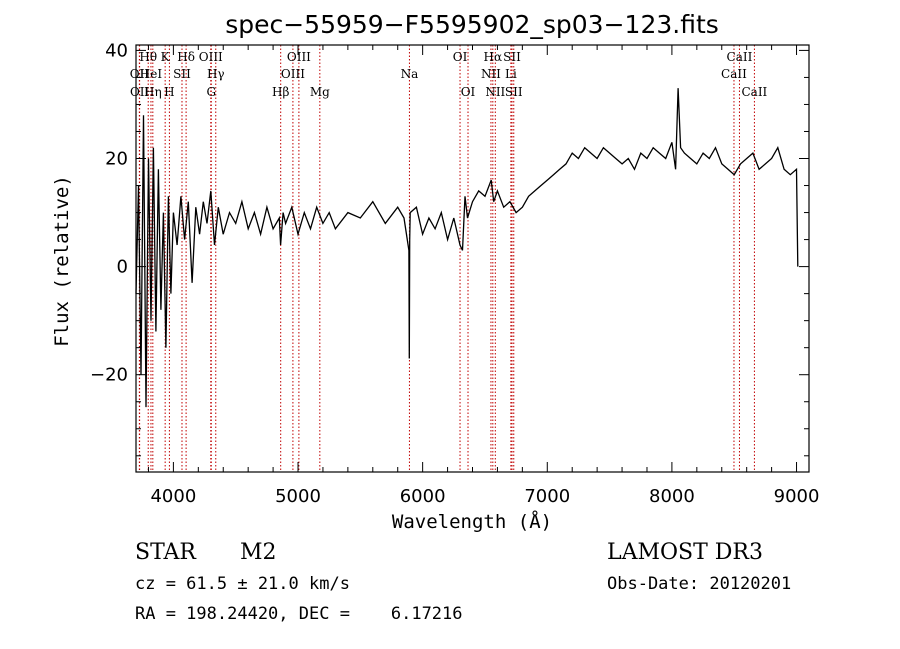 This screenshot has width=900, height=649. Describe the element at coordinates (169, 92) in the screenshot. I see `emission-line-label-6: H` at that location.